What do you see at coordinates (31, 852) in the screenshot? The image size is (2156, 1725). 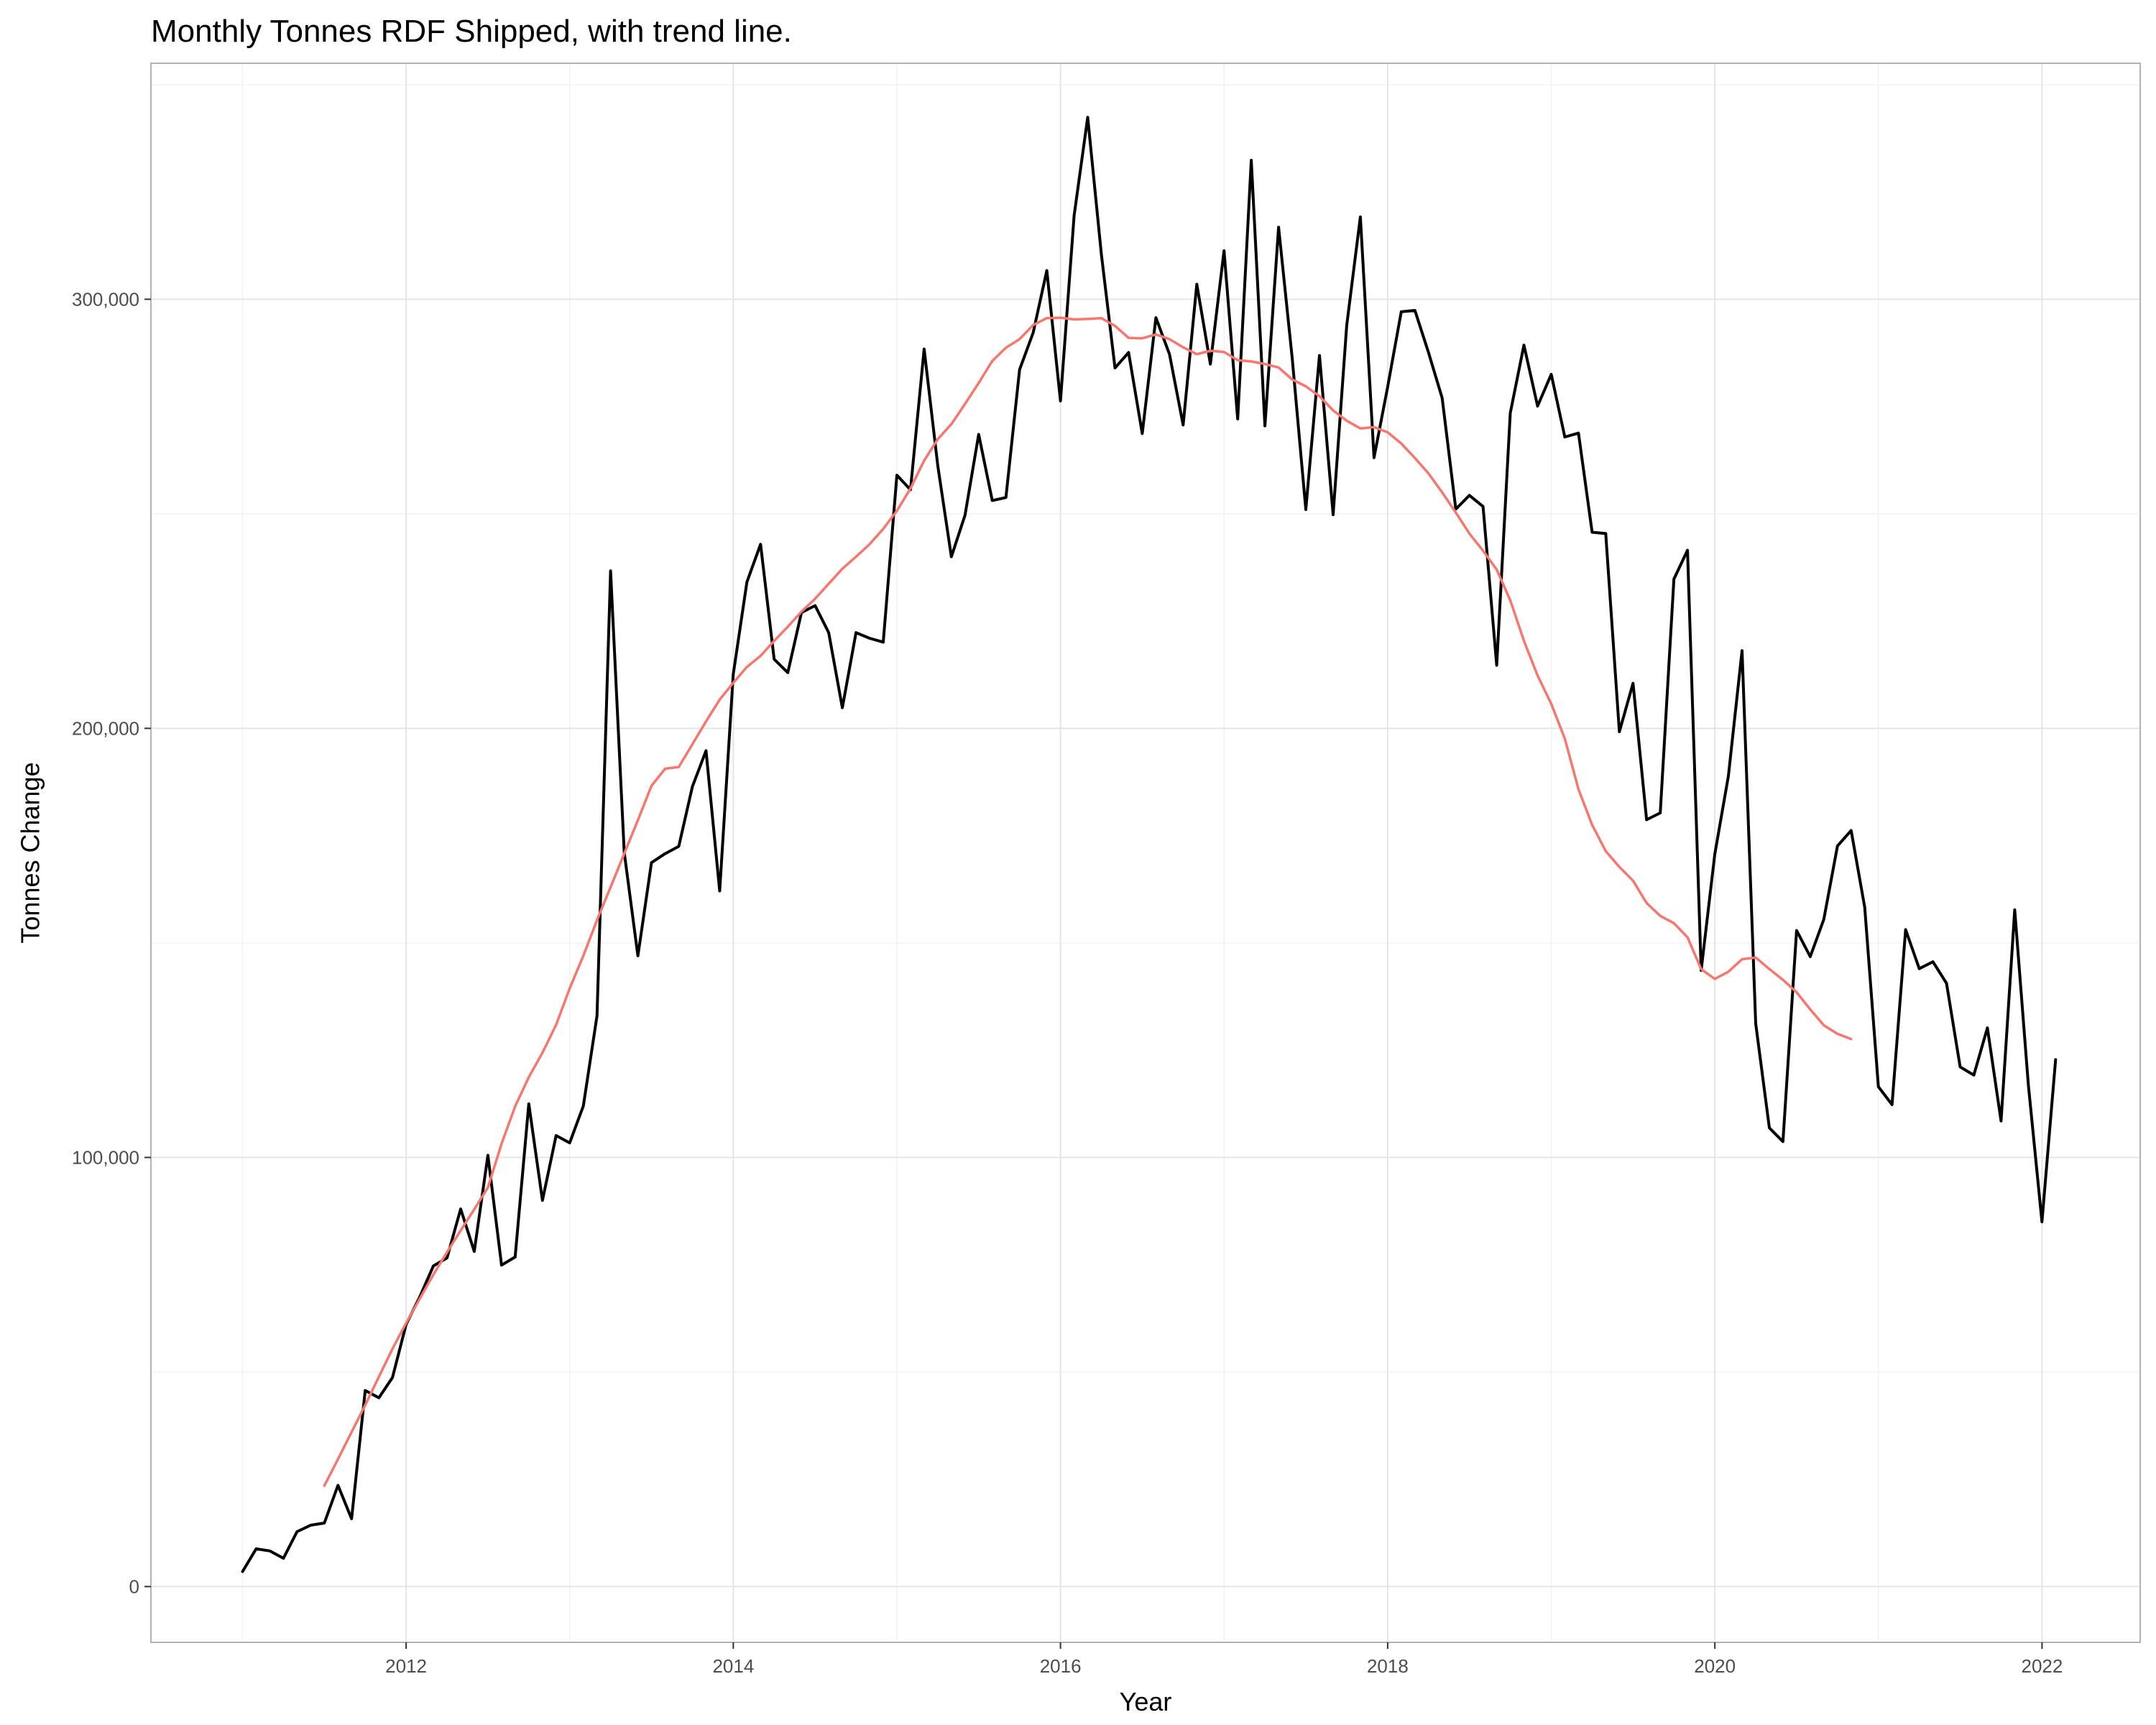 I see `y-axis-title: Tonnes Change` at bounding box center [31, 852].